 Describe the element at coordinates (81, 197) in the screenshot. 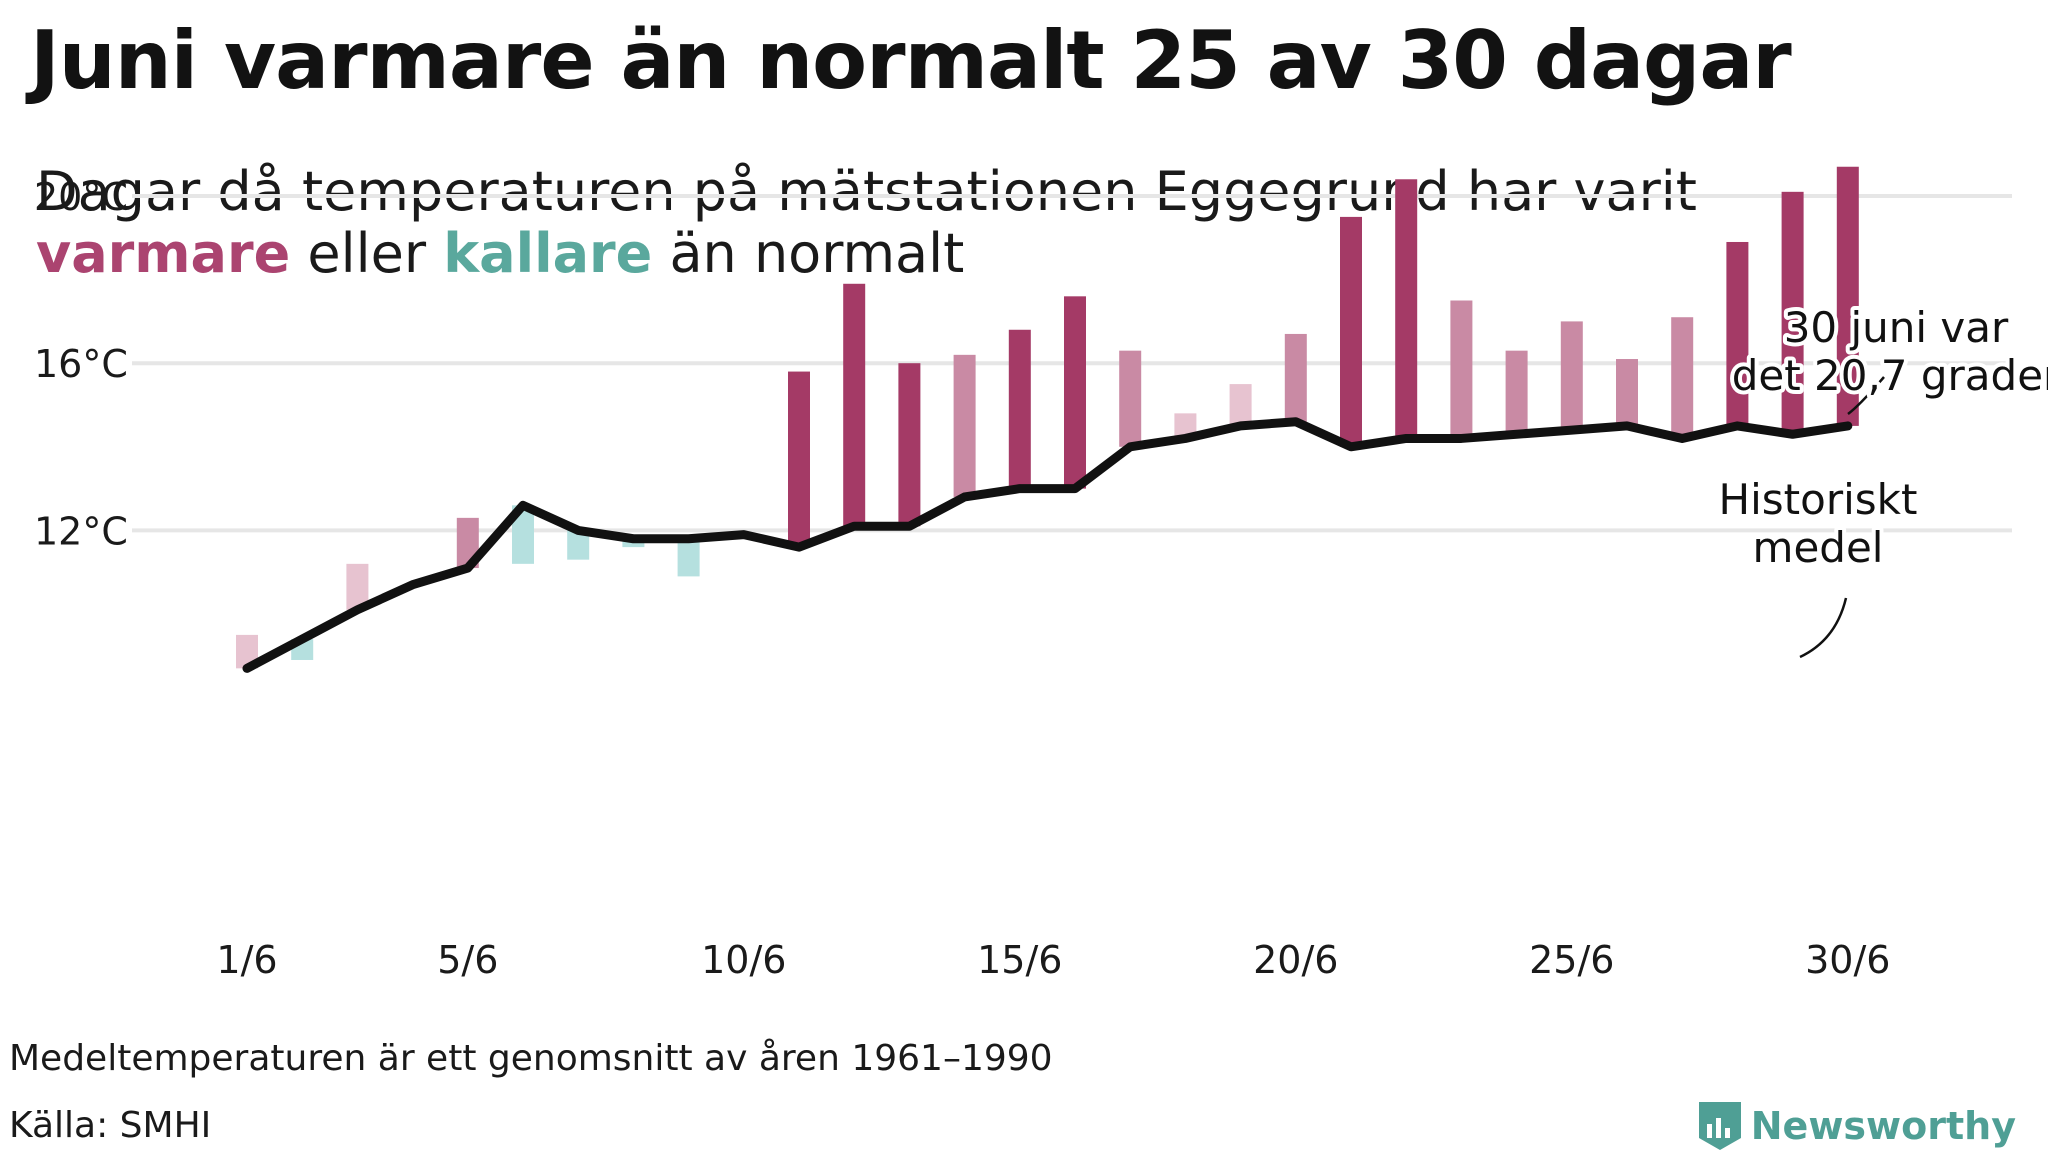

I see `y-tick-label: 20°C` at that location.